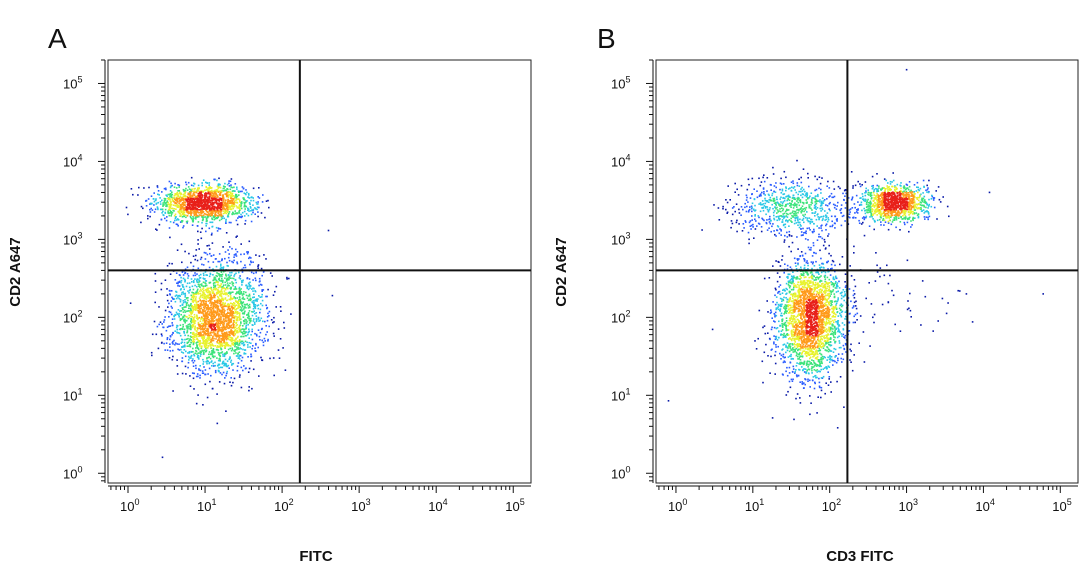 The image size is (1080, 565). I want to click on x-tick-label: 101, so click(206, 505).